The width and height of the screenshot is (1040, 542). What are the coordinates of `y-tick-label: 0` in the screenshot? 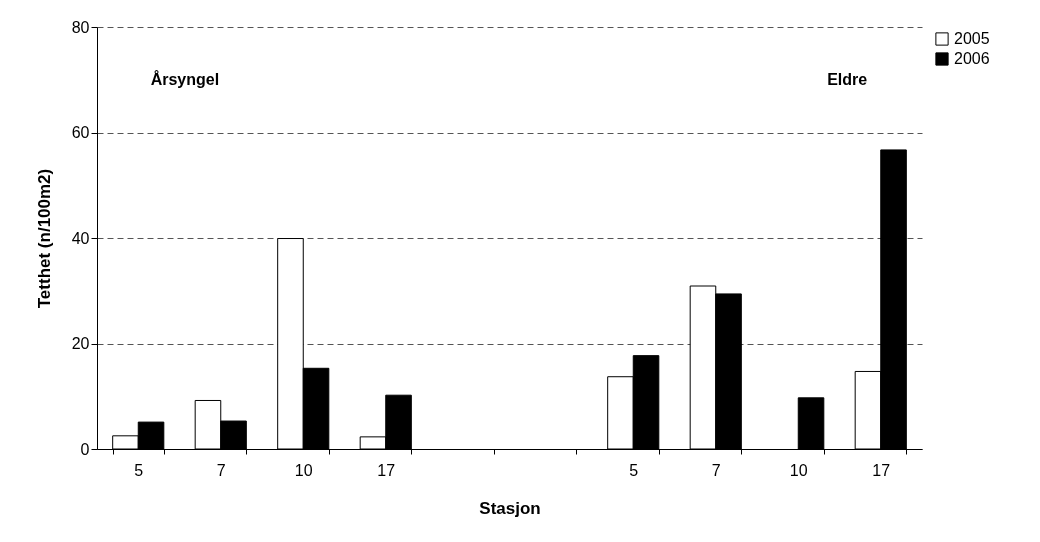 It's located at (85, 449).